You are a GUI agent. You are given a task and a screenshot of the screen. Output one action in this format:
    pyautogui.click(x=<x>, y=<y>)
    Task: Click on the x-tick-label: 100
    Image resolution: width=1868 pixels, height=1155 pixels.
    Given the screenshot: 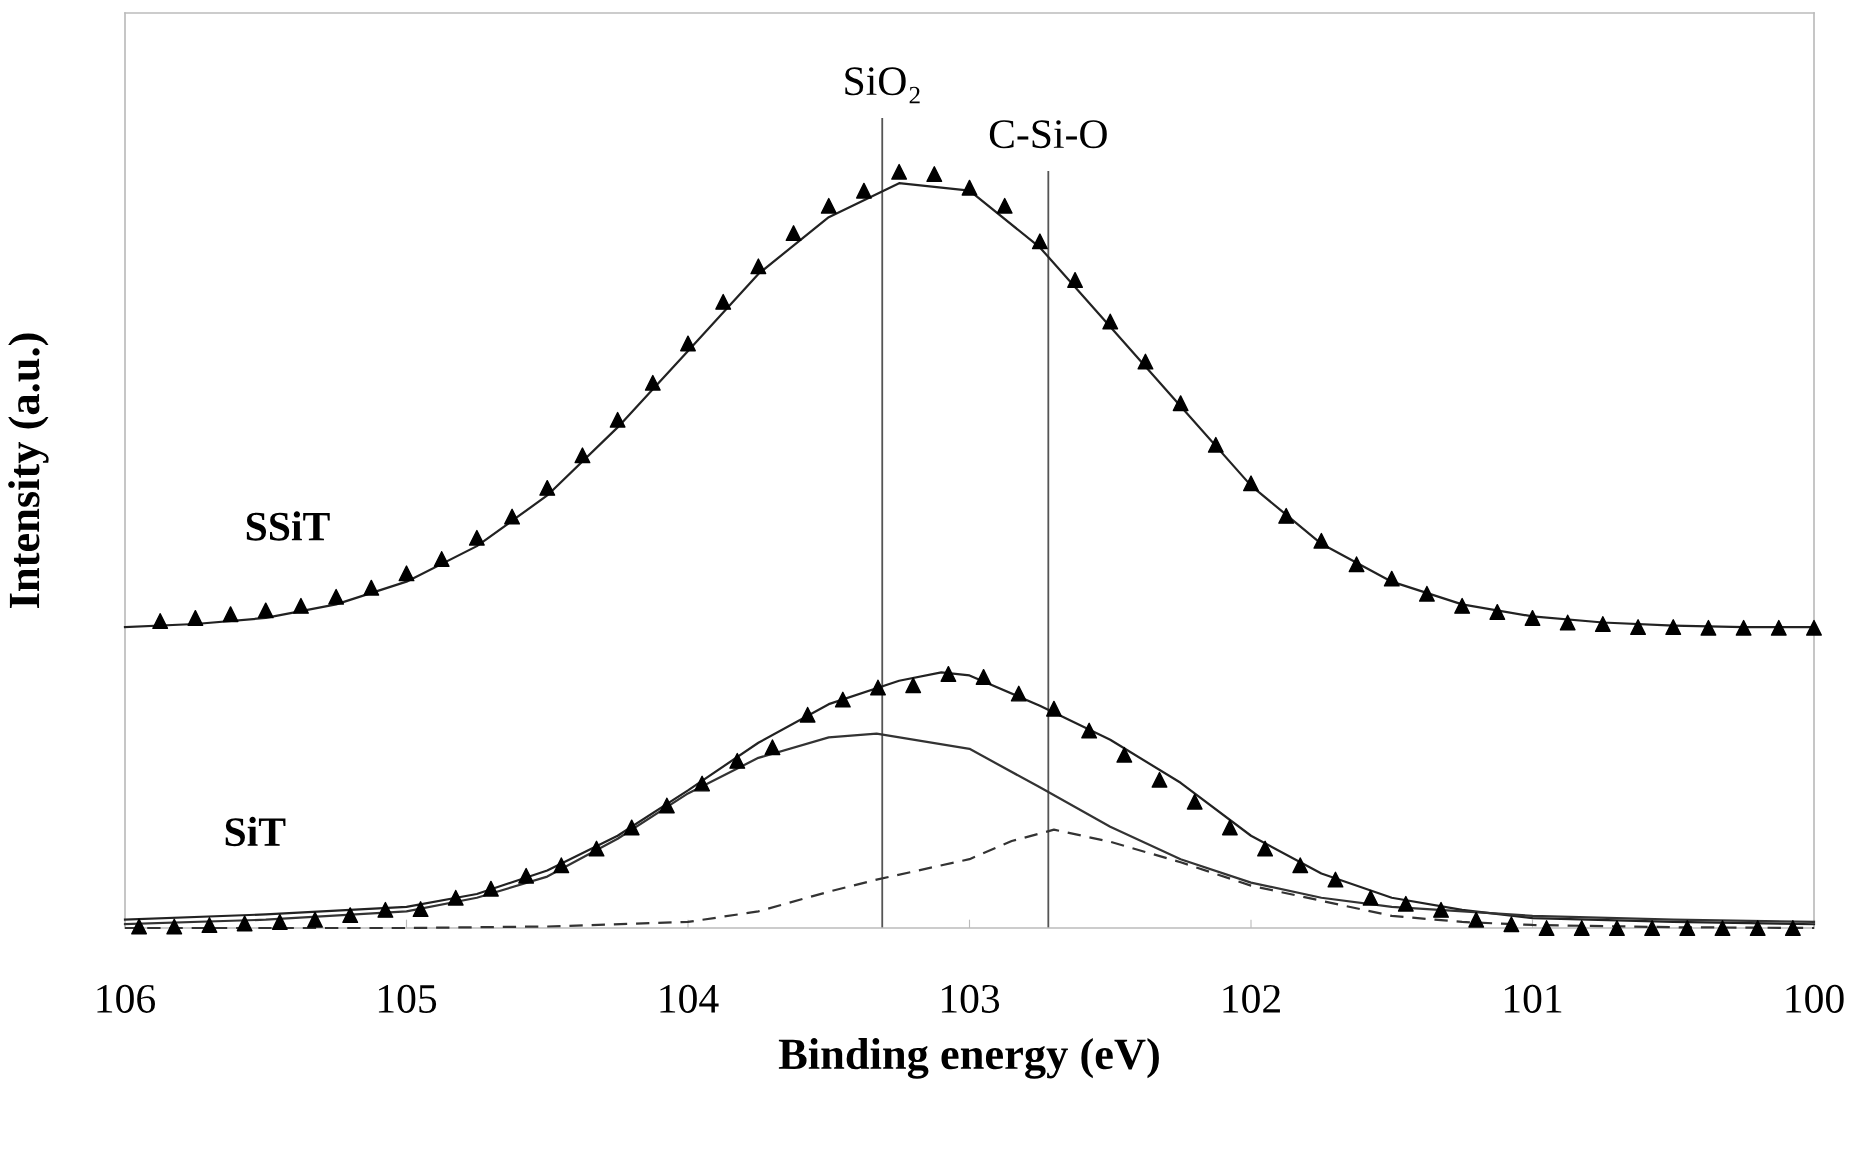 What is the action you would take?
    pyautogui.click(x=1815, y=998)
    